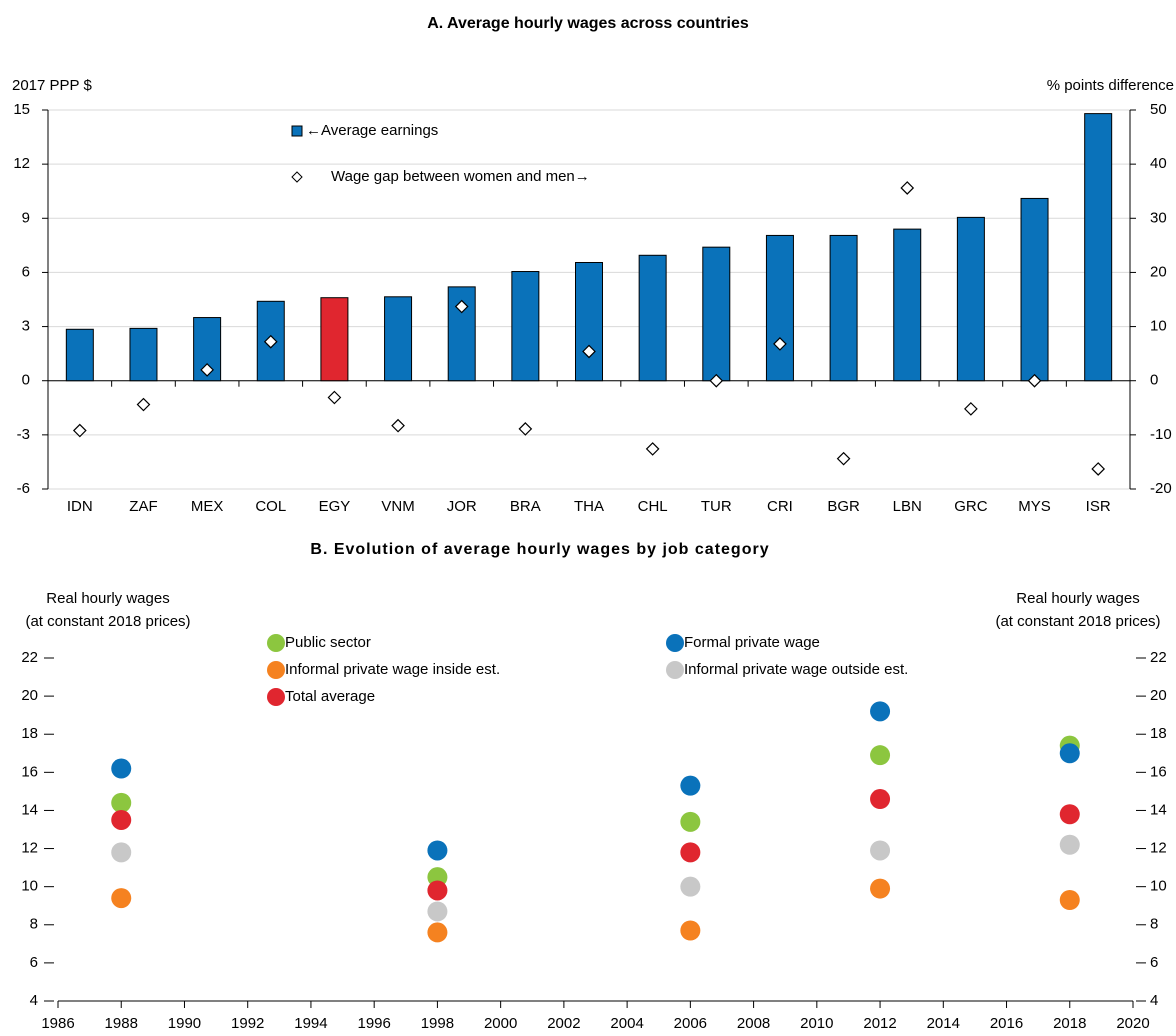 The height and width of the screenshot is (1036, 1176). Describe the element at coordinates (843, 506) in the screenshot. I see `x-tick-label: BGR` at that location.